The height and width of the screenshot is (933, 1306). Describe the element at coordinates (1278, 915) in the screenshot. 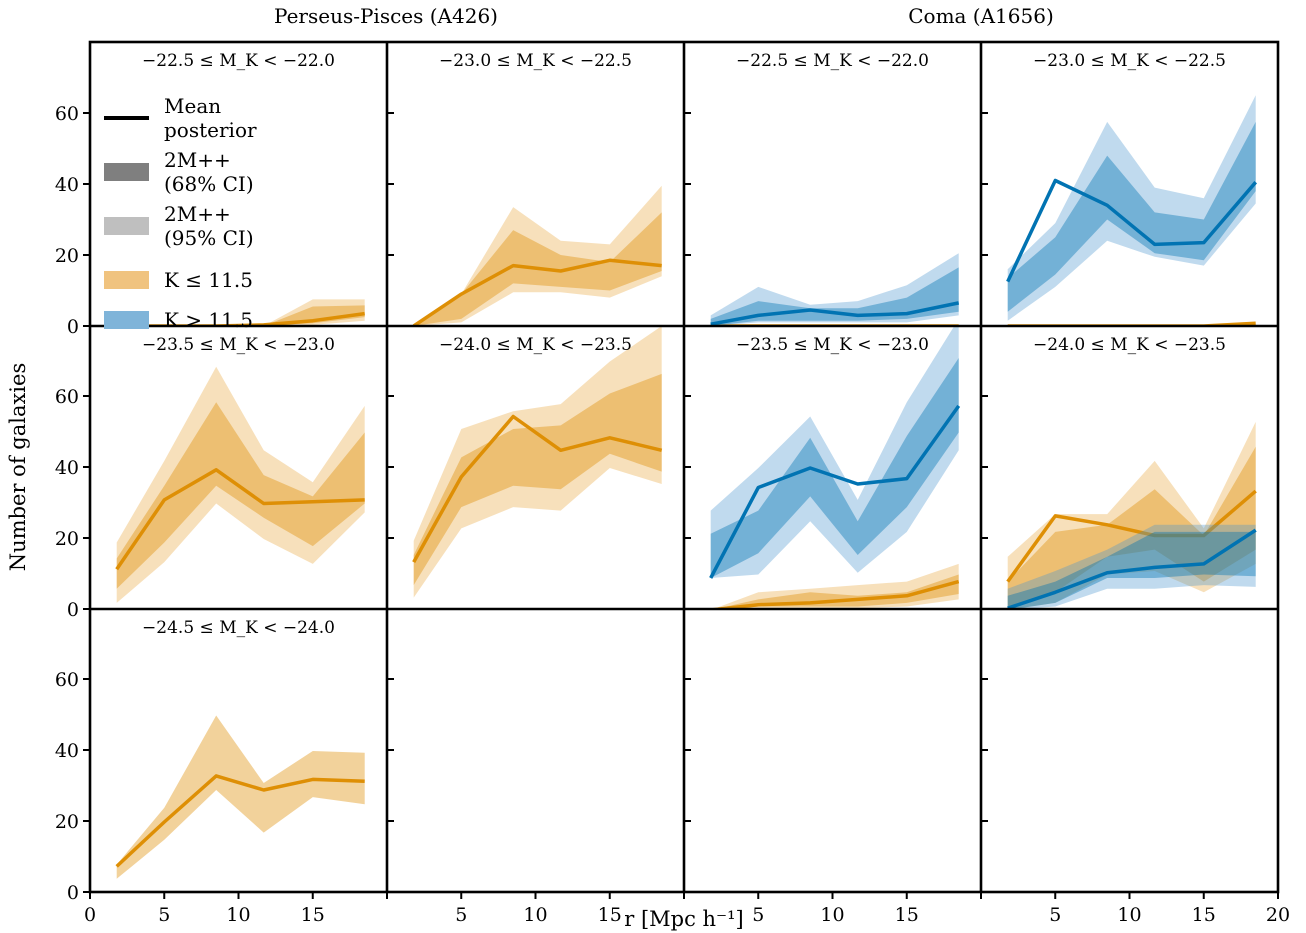

I see `x-tick-label: 20` at that location.